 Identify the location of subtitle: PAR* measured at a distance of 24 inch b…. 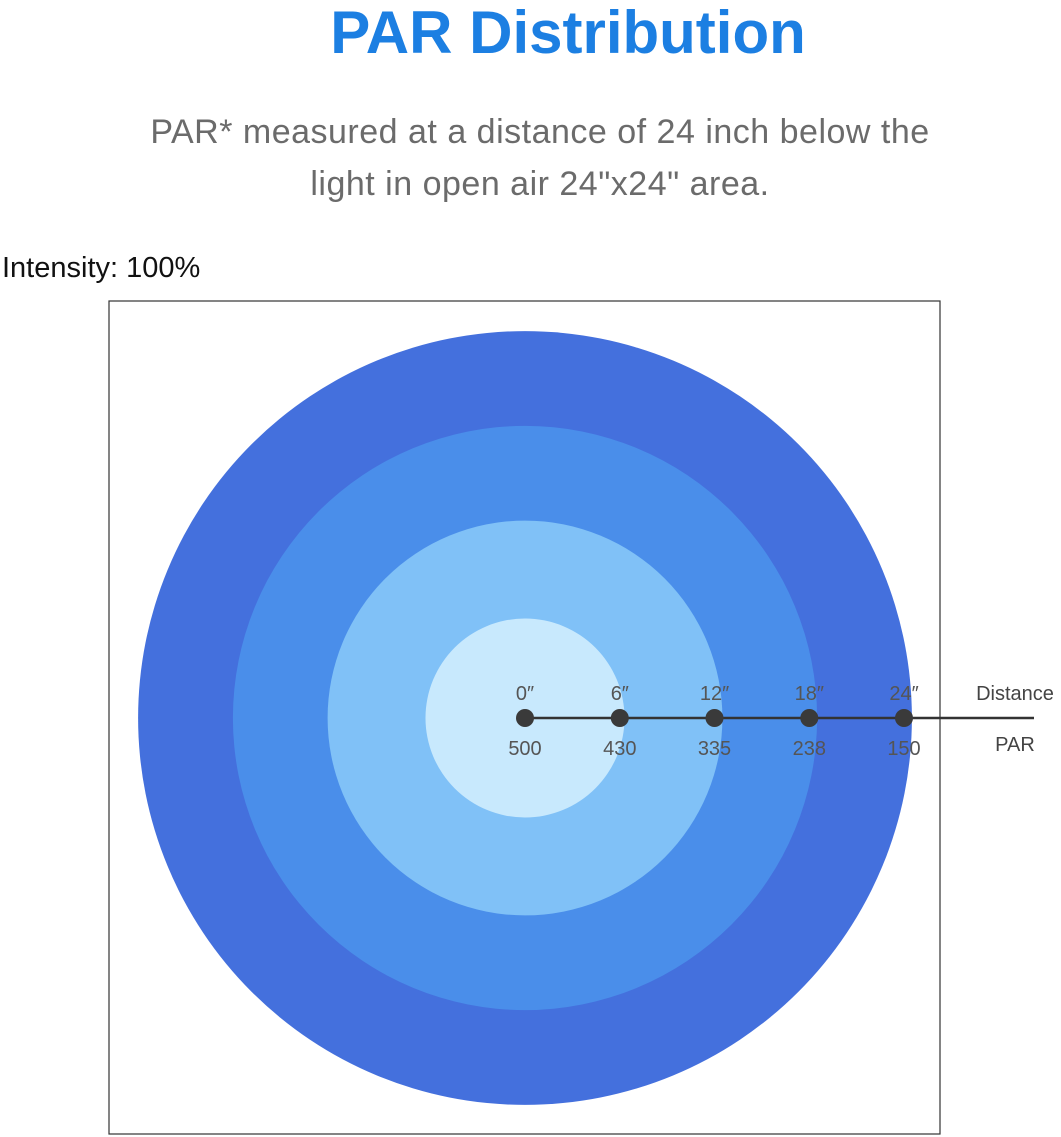
(540, 158).